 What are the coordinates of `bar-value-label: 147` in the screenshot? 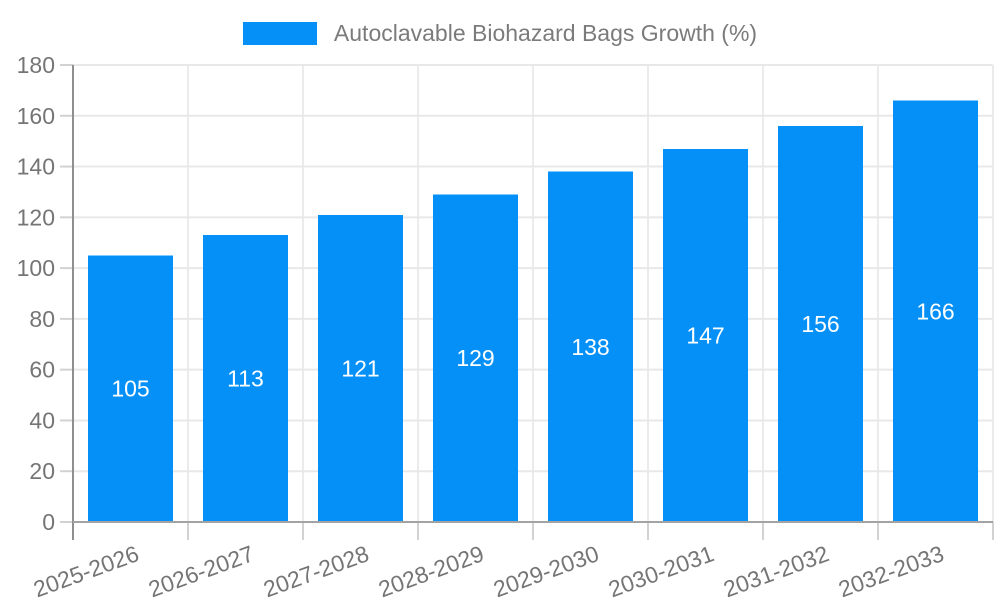 It's located at (705, 335).